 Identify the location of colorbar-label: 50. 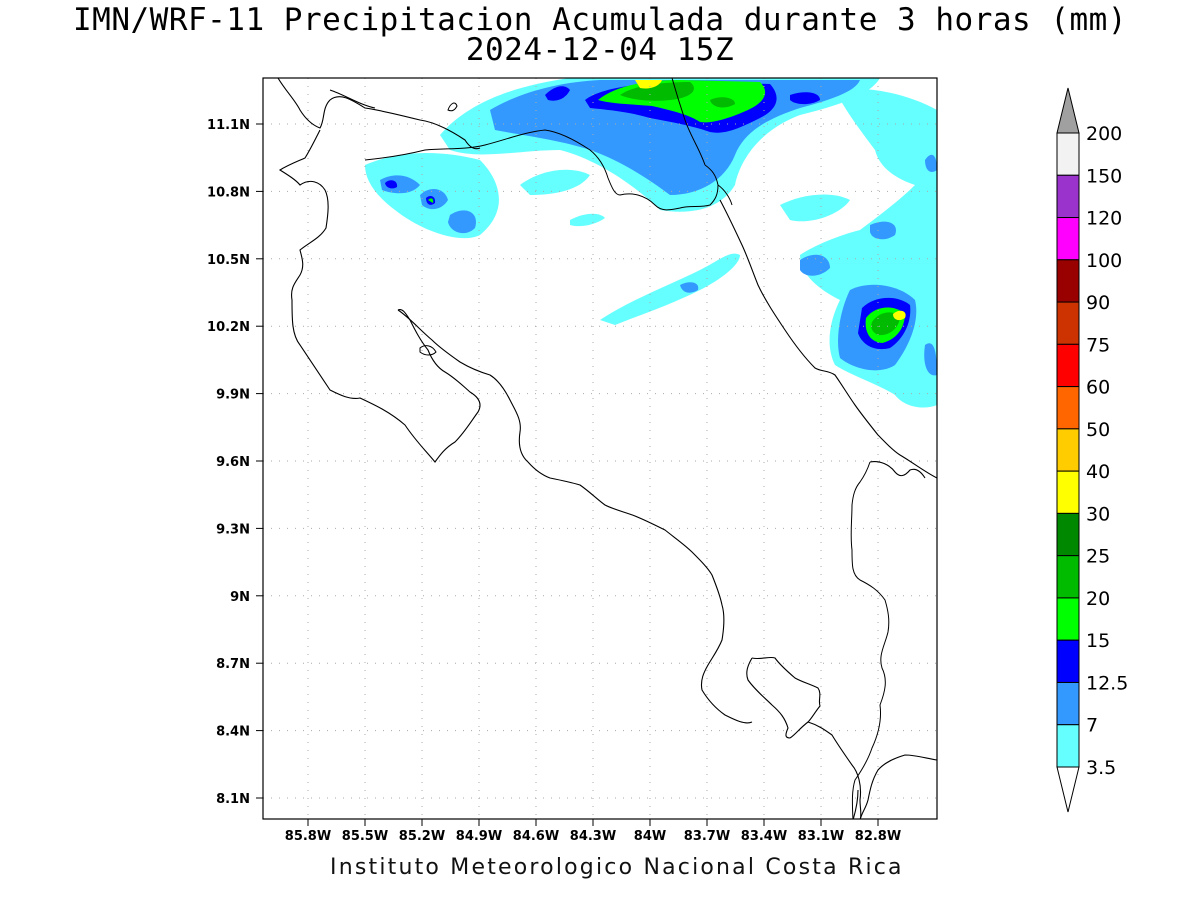
(1098, 430).